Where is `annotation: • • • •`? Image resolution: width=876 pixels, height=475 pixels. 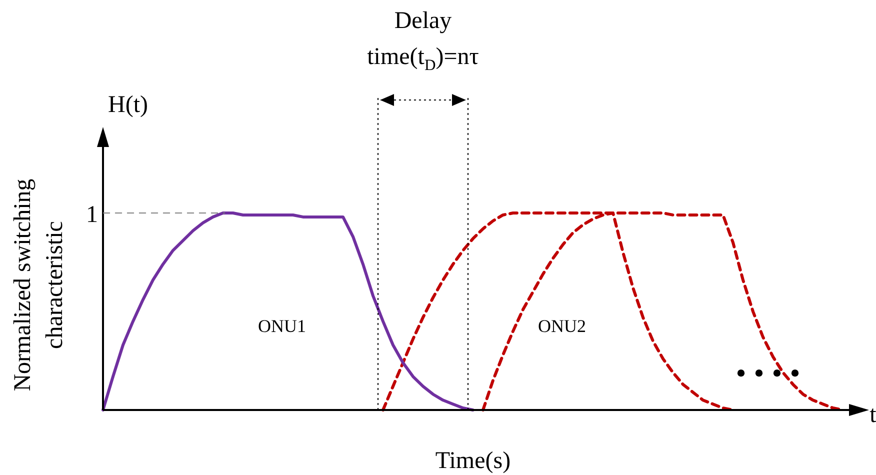
annotation: • • • • is located at coordinates (768, 373).